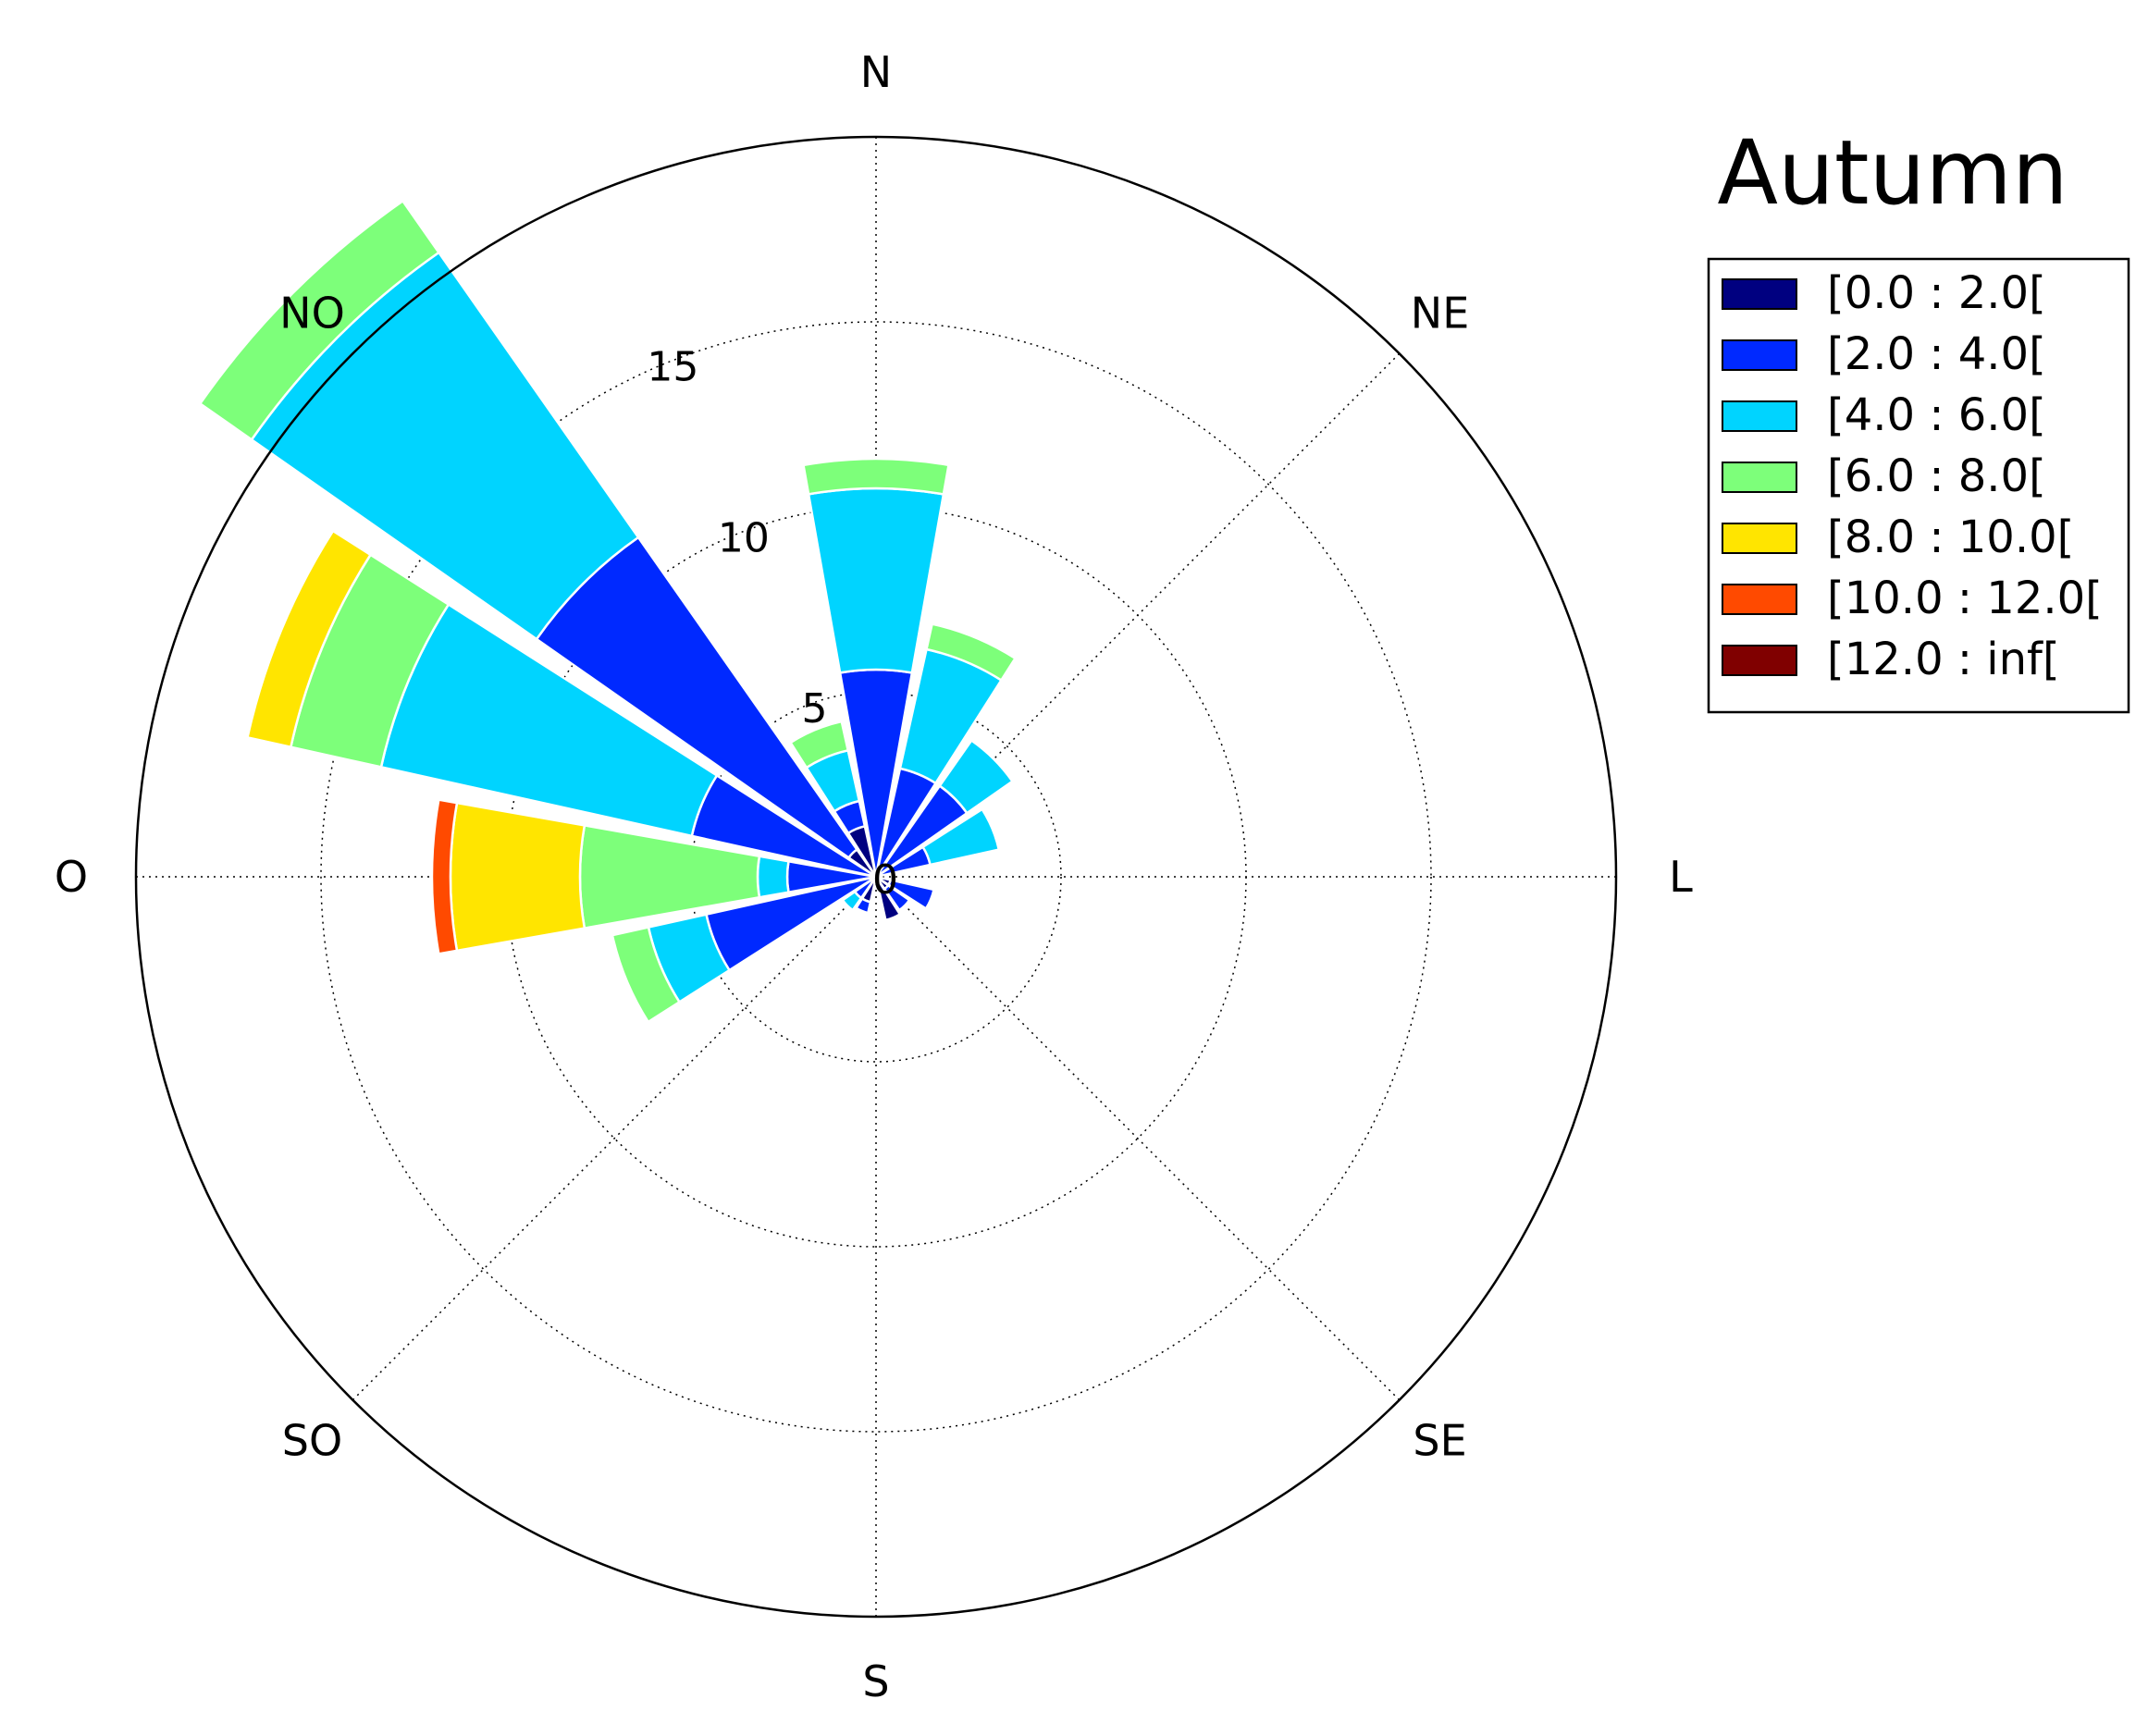  Describe the element at coordinates (1440, 1441) in the screenshot. I see `direction-label-se: SE` at that location.